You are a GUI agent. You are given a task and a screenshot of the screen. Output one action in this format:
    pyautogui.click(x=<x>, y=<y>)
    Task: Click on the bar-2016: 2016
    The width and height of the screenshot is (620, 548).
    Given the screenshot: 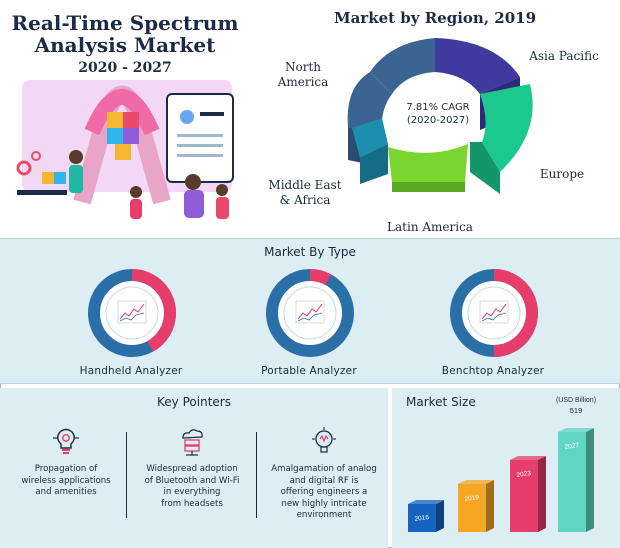 What is the action you would take?
    pyautogui.click(x=426, y=516)
    